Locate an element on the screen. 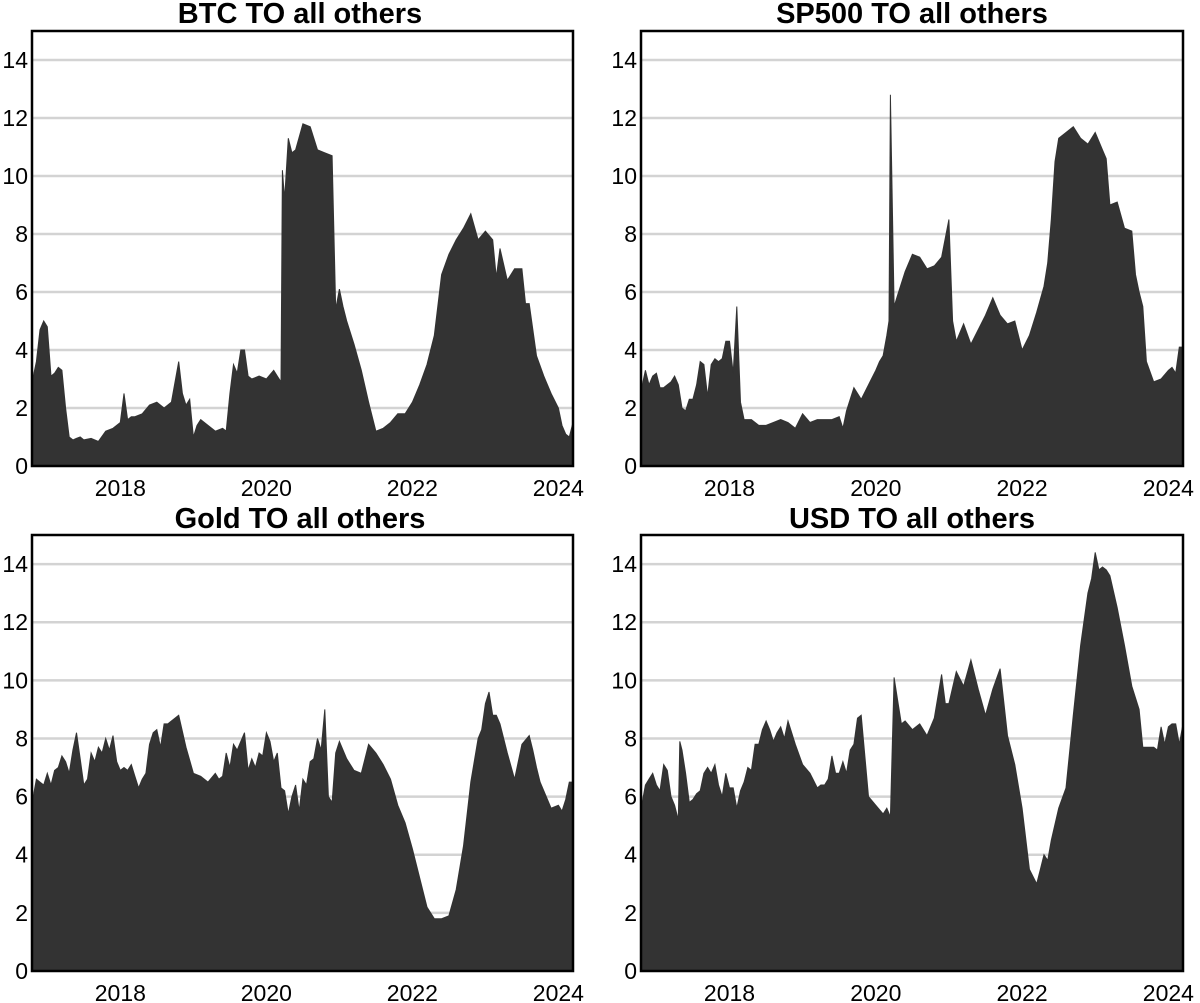 This screenshot has height=1003, width=1200. panel-title: BTC TO all others is located at coordinates (300, 15).